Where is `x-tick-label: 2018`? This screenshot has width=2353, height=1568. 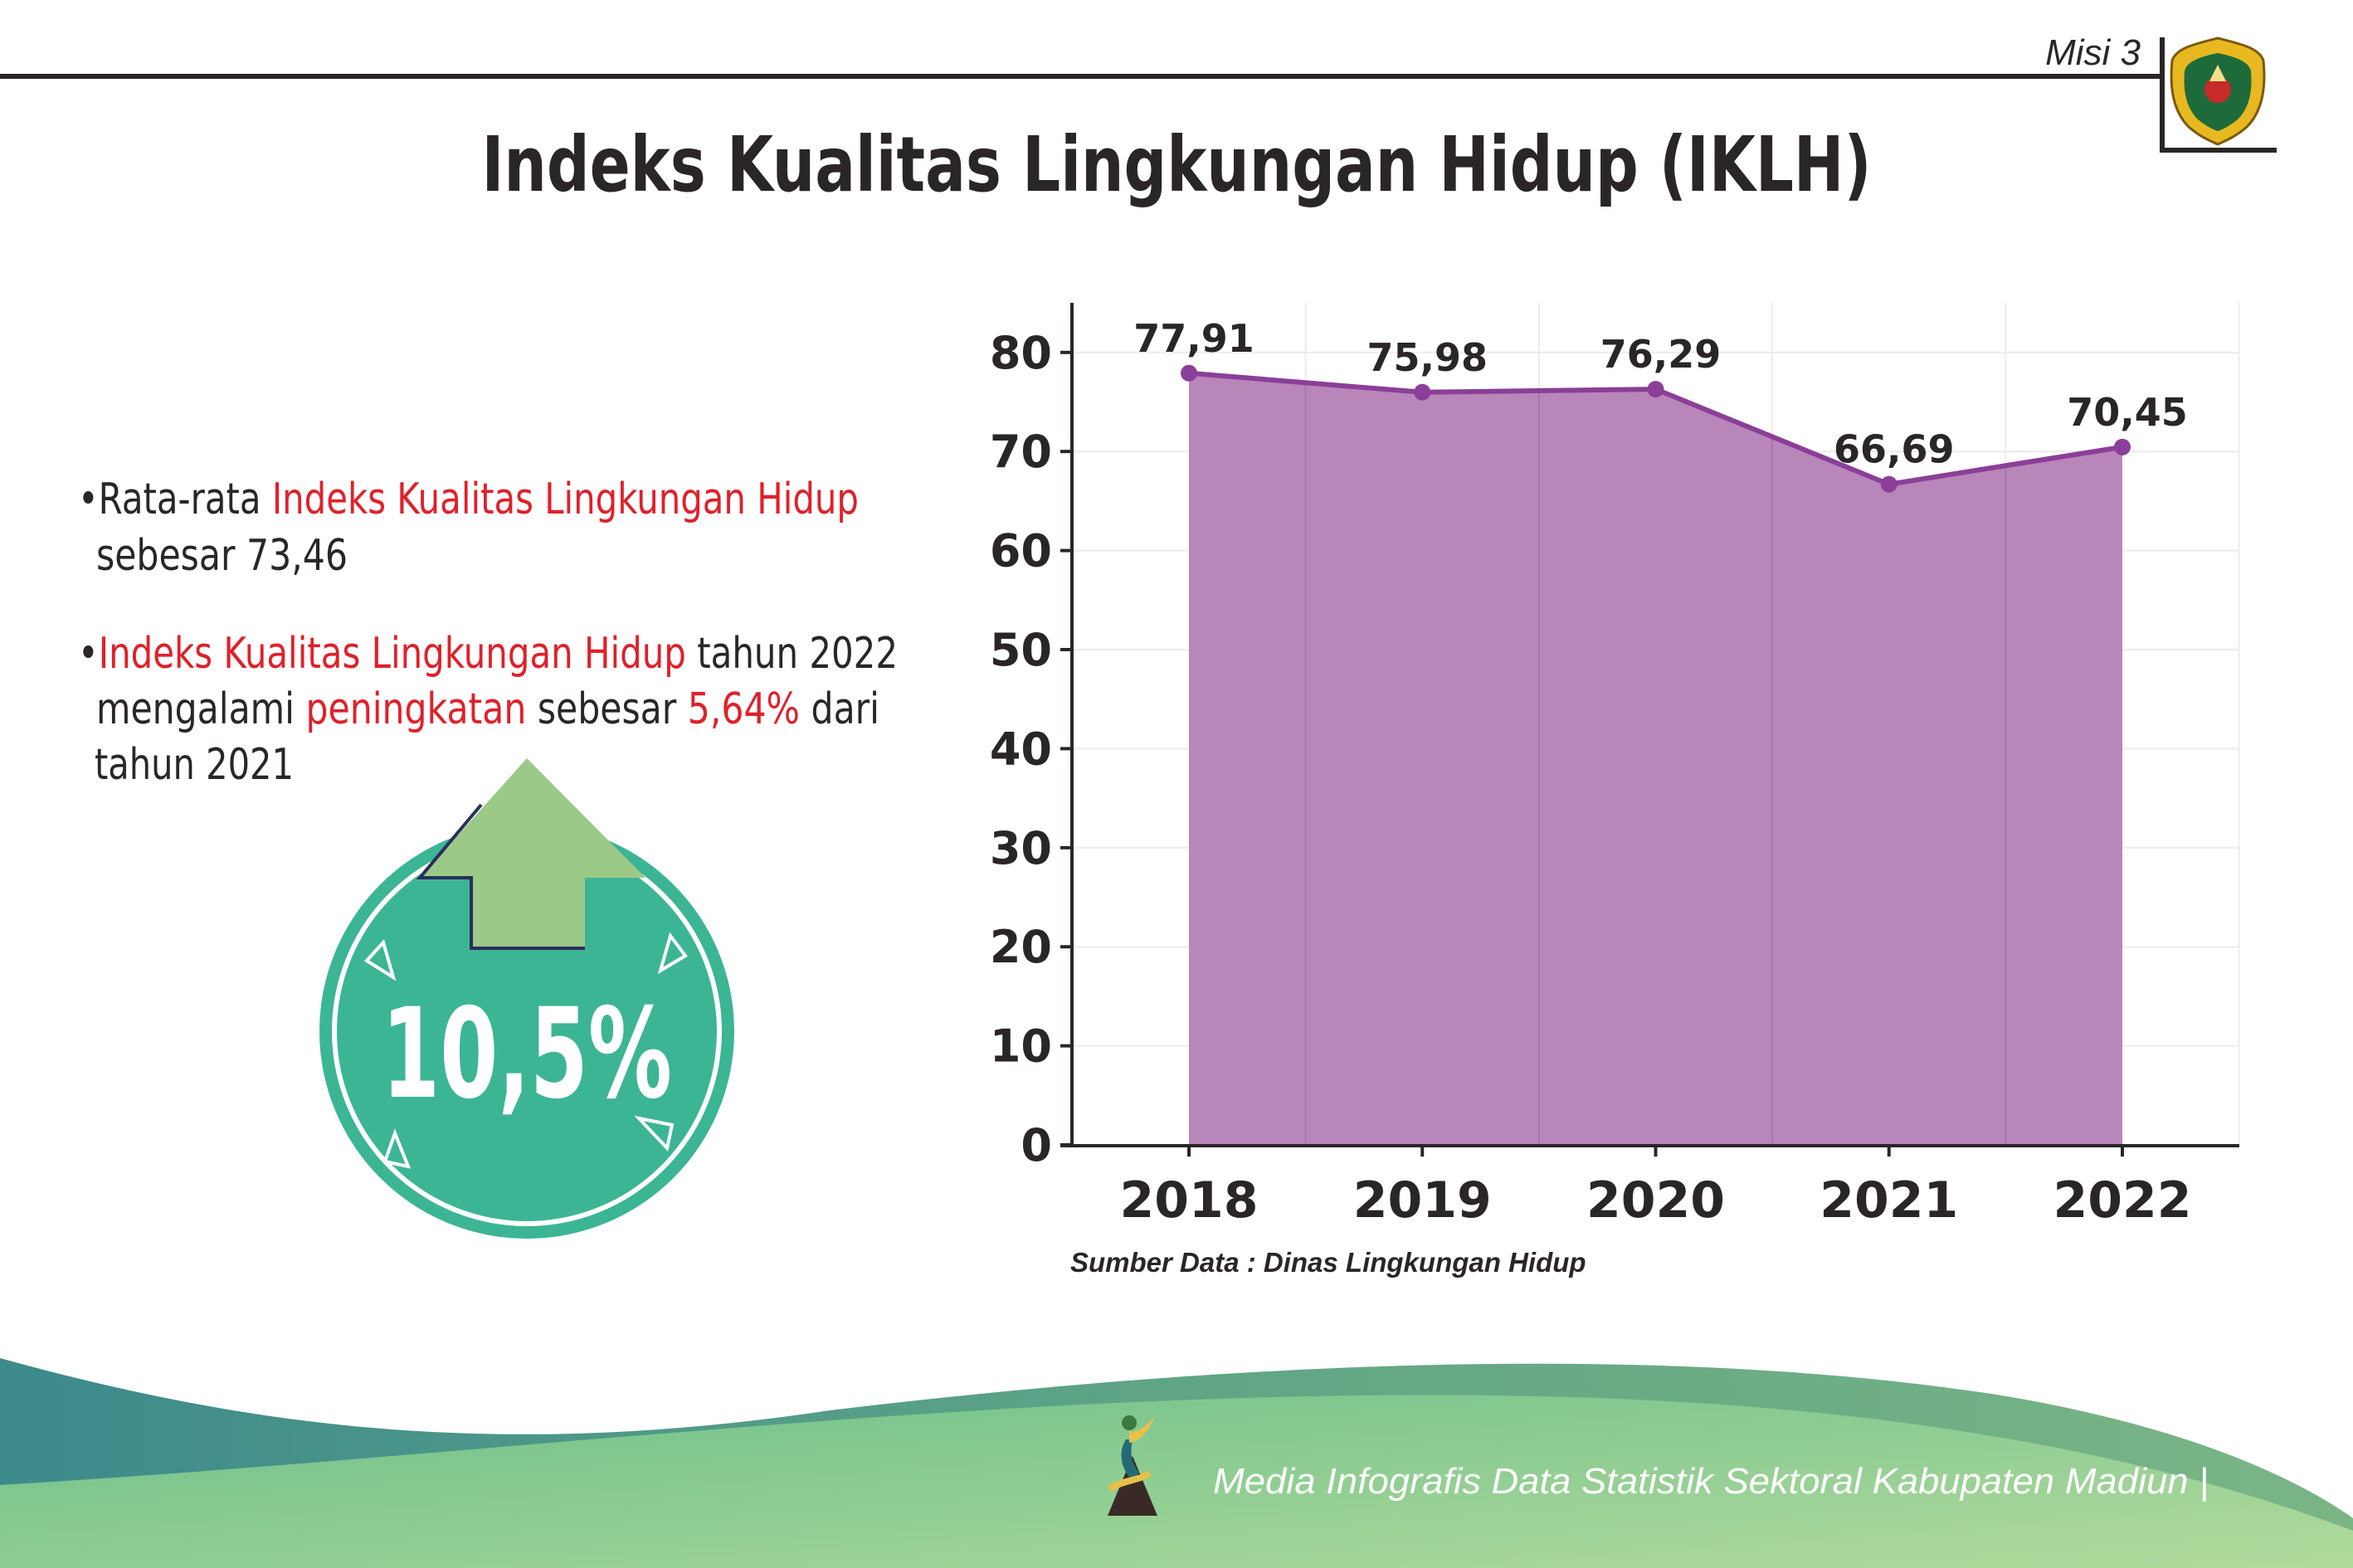 x-tick-label: 2018 is located at coordinates (1189, 1200).